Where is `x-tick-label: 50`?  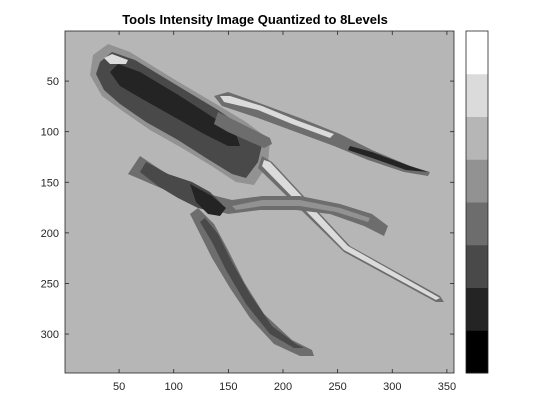 x-tick-label: 50 is located at coordinates (119, 387).